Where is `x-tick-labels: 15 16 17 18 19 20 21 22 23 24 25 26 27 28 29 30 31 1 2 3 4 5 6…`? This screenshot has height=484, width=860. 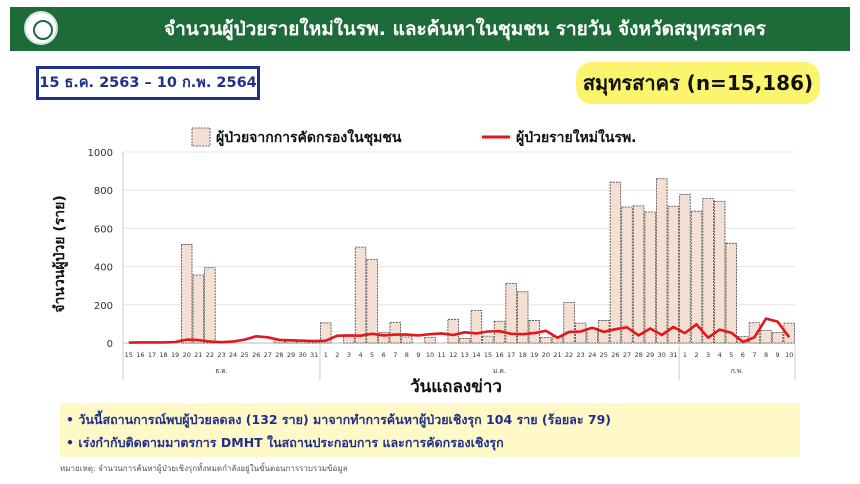
x-tick-labels: 15 16 17 18 19 20 21 22 23 24 25 26 27 28 29 30 31 1 2 3 4 5 6… is located at coordinates (459, 355).